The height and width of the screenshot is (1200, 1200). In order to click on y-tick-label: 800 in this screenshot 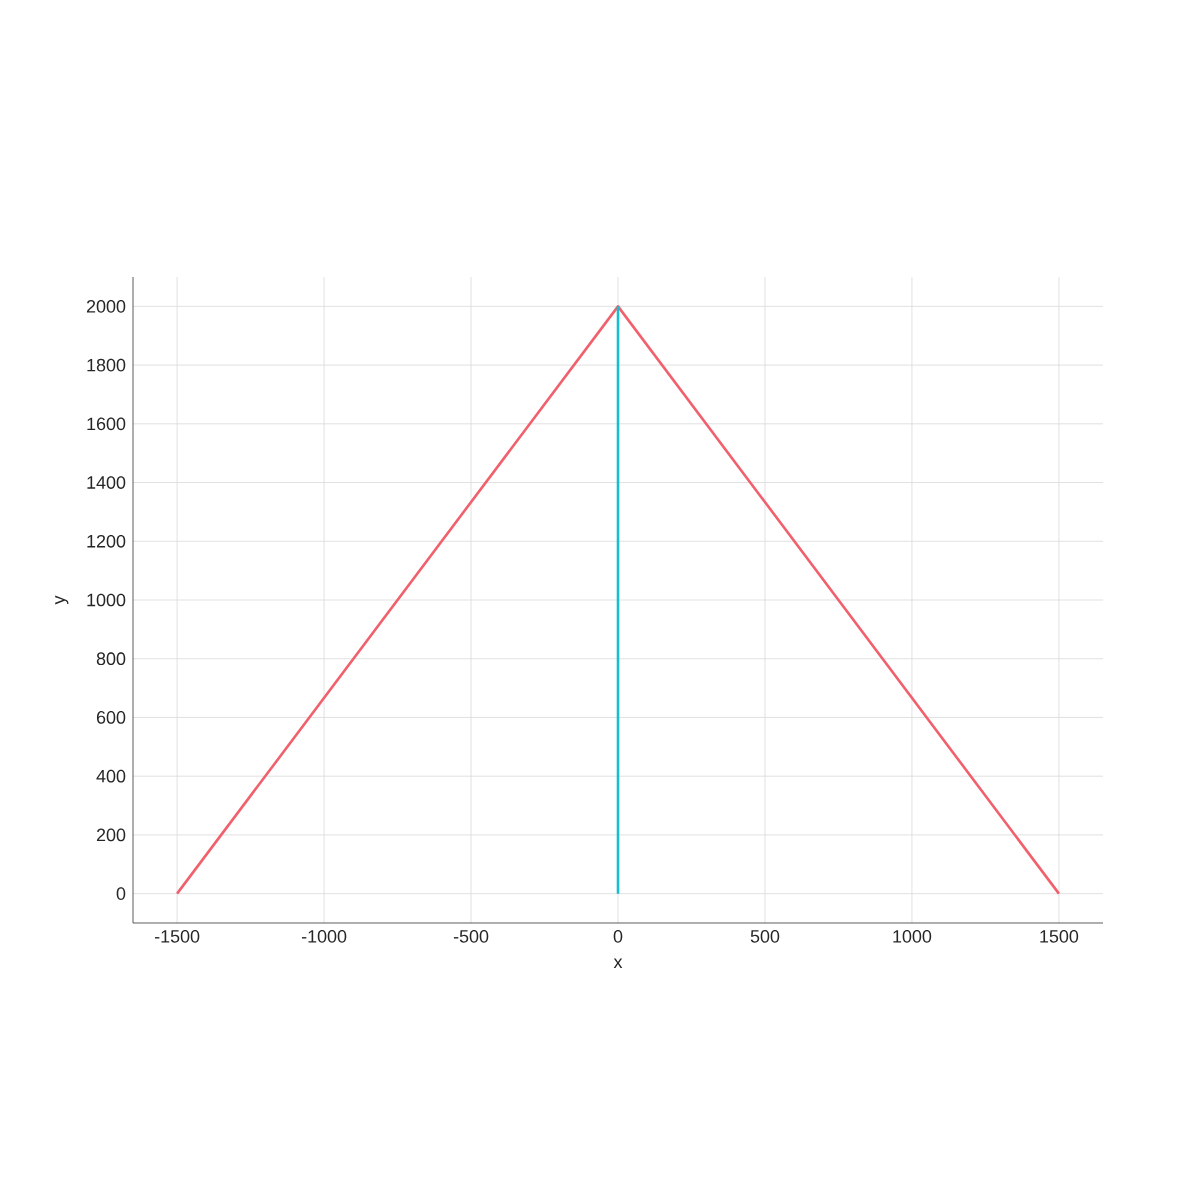, I will do `click(111, 659)`.